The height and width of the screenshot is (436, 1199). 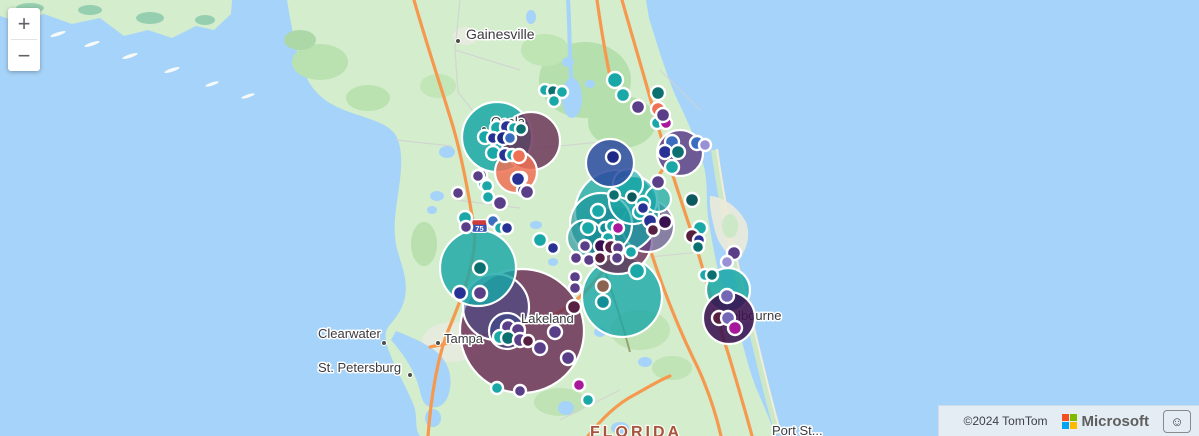 I want to click on tomtom-copyright: ©2024 TomTom, so click(x=1005, y=421).